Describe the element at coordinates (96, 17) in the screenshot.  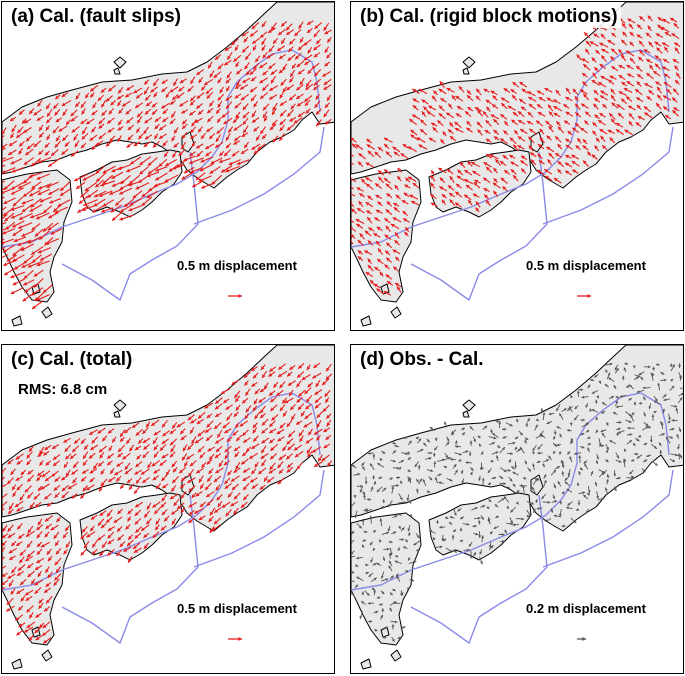
I see `panel-title: (a) Cal. (fault slips)` at that location.